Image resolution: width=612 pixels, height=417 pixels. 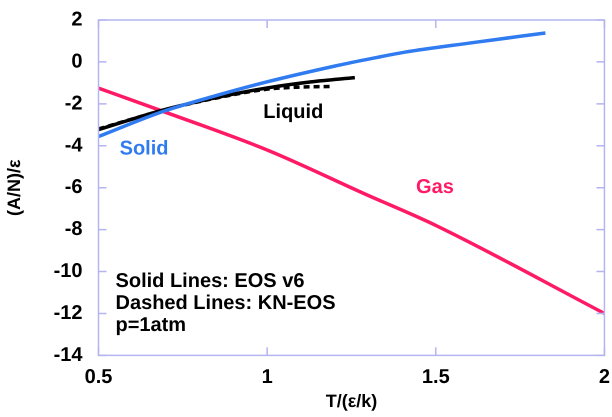 I want to click on x-tick-label: 0.5, so click(x=98, y=377).